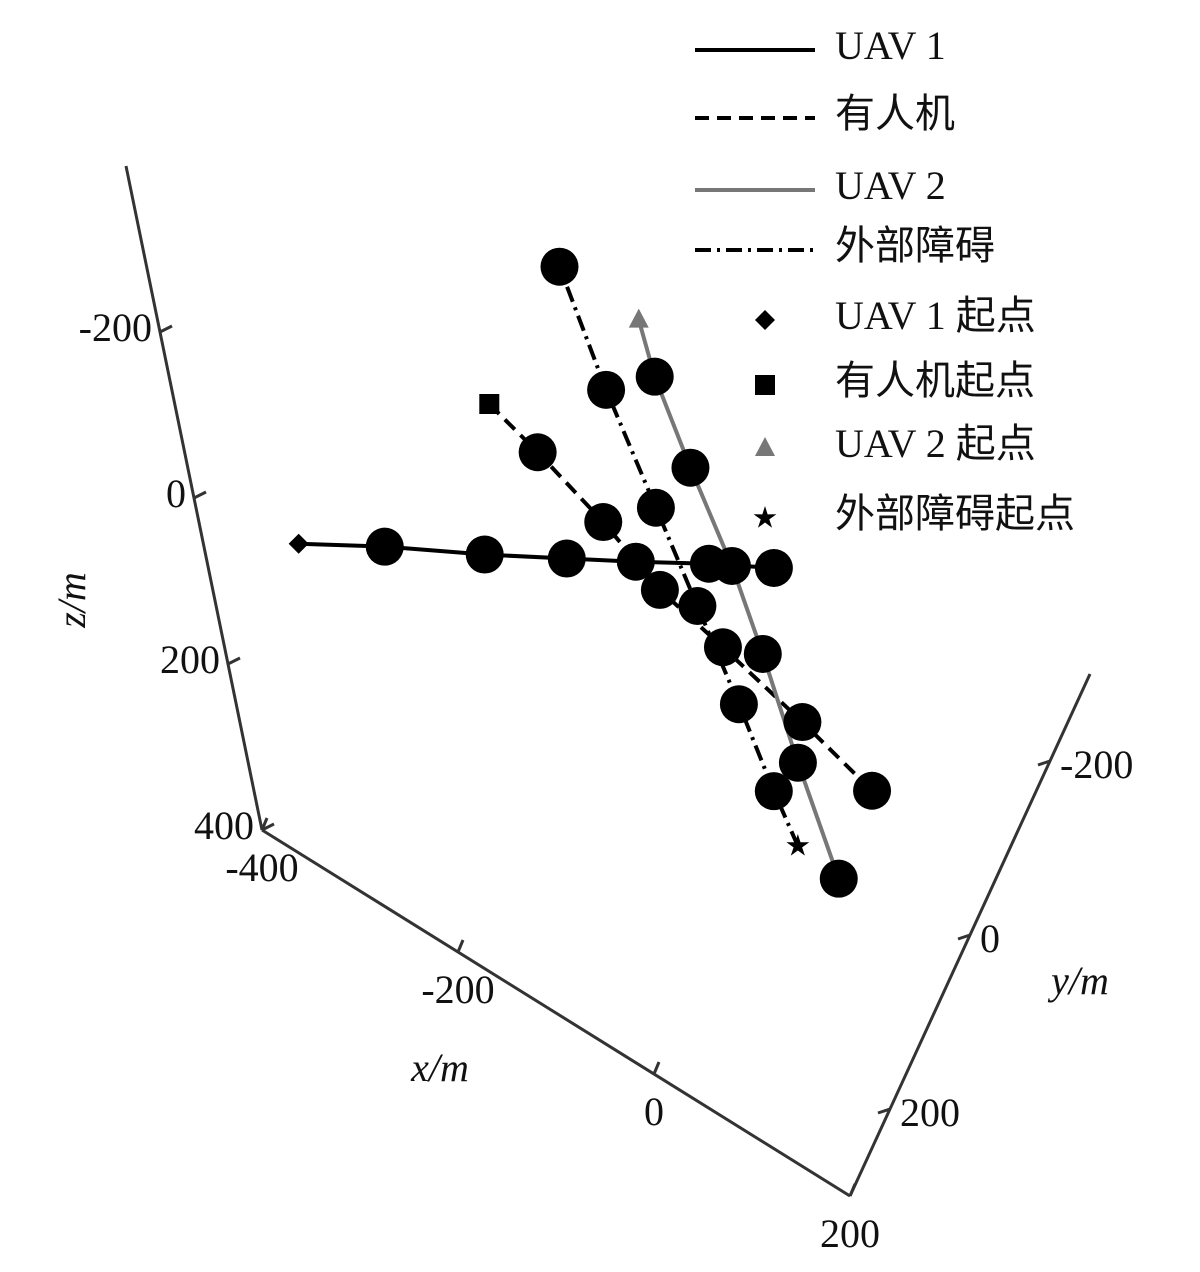  I want to click on legend-label: UAV 1 起点, so click(935, 315).